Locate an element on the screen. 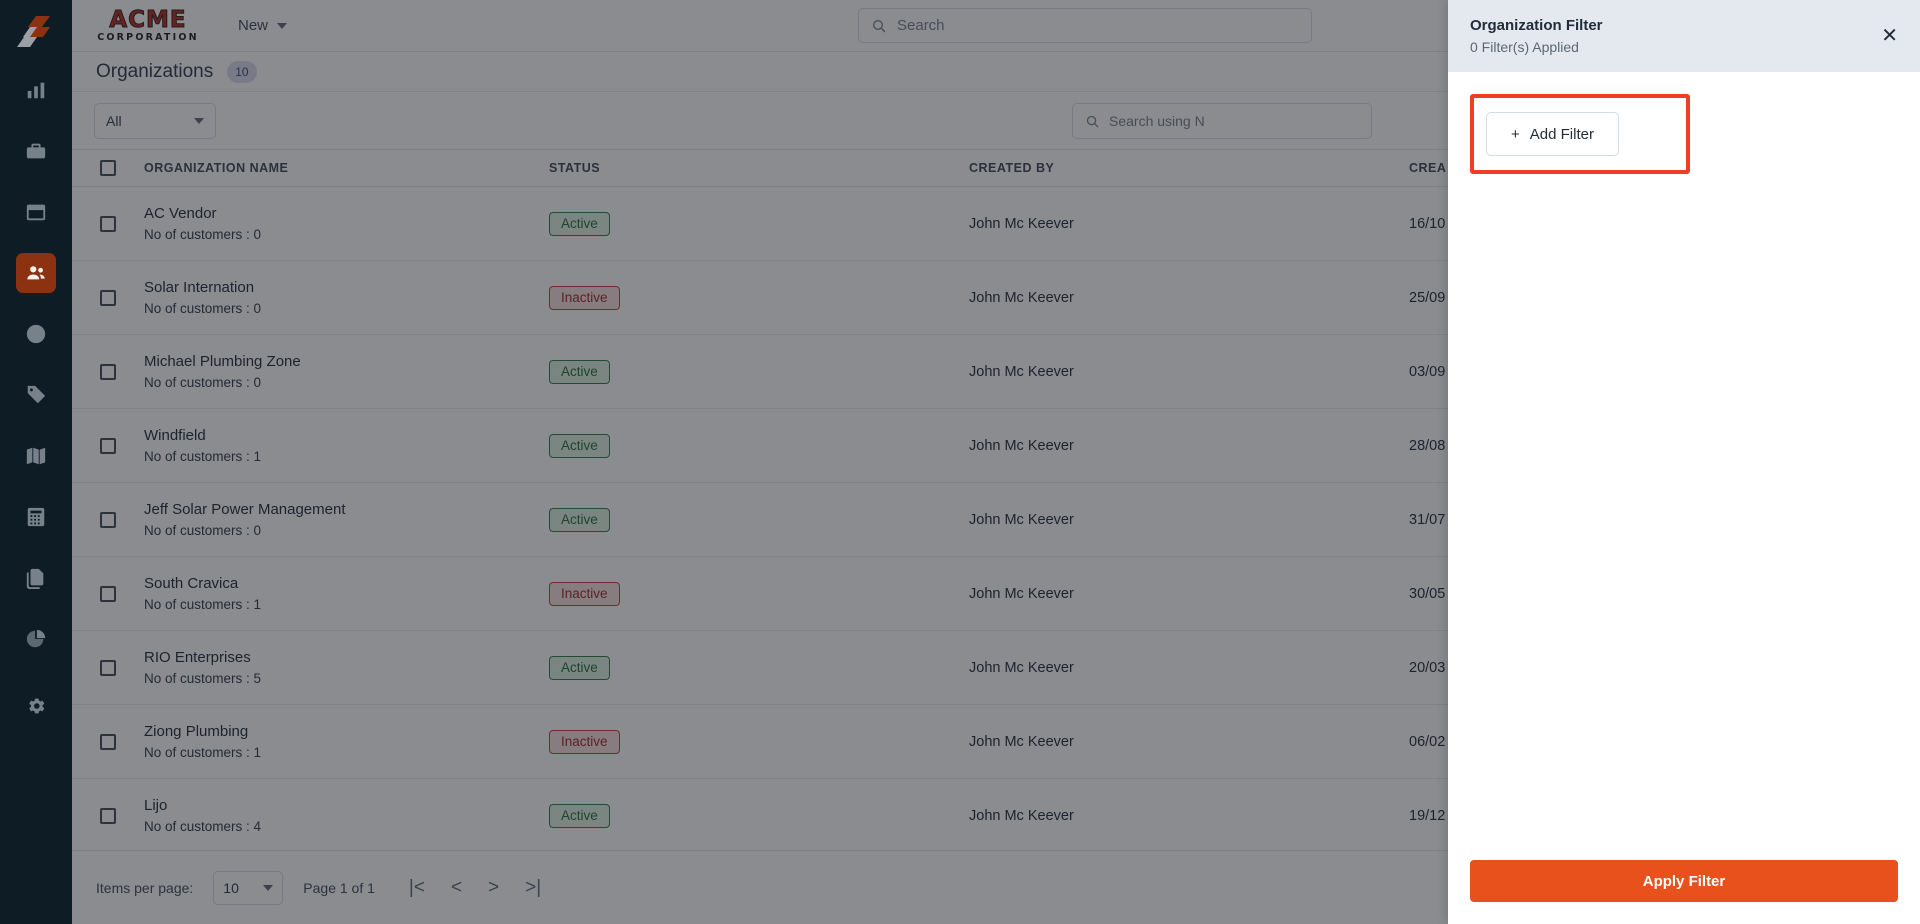  sidebar-item-organizations is located at coordinates (36, 273).